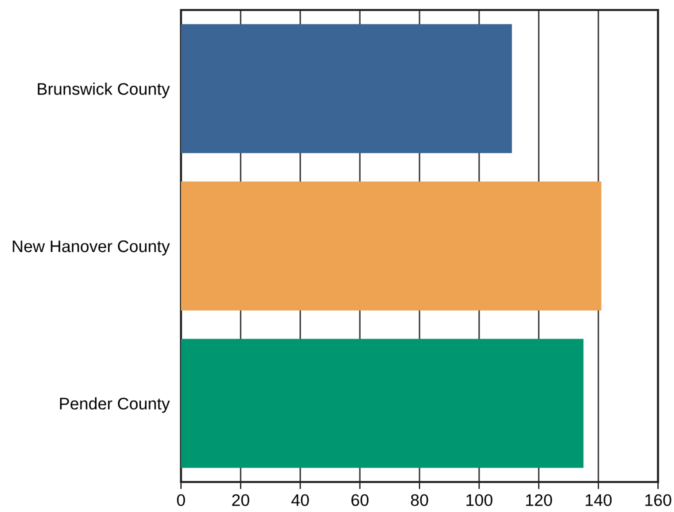  I want to click on x-tick-label: 80, so click(419, 500).